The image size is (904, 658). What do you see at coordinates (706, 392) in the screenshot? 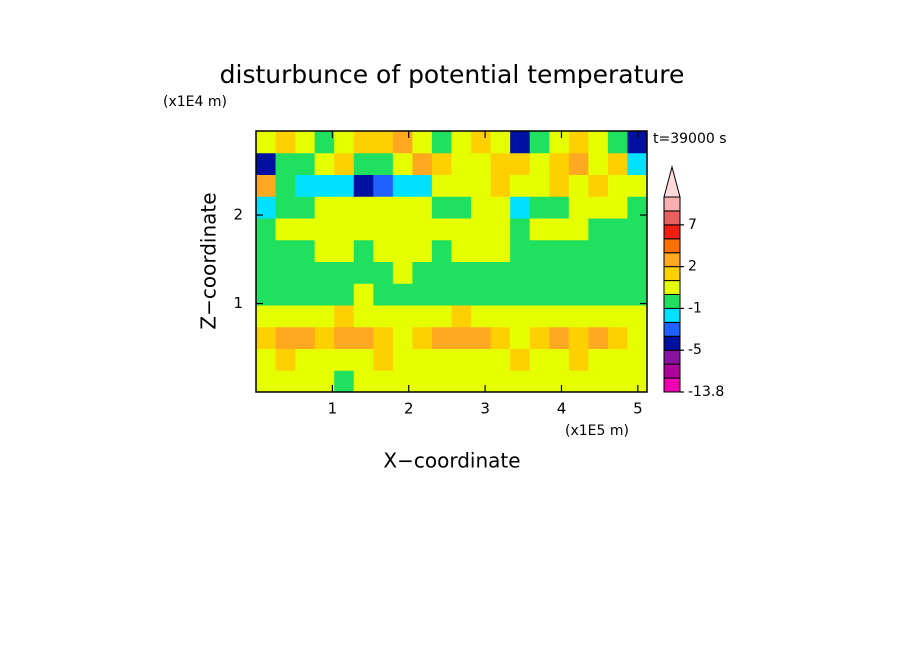
I see `colorbar-label: -13.8` at bounding box center [706, 392].